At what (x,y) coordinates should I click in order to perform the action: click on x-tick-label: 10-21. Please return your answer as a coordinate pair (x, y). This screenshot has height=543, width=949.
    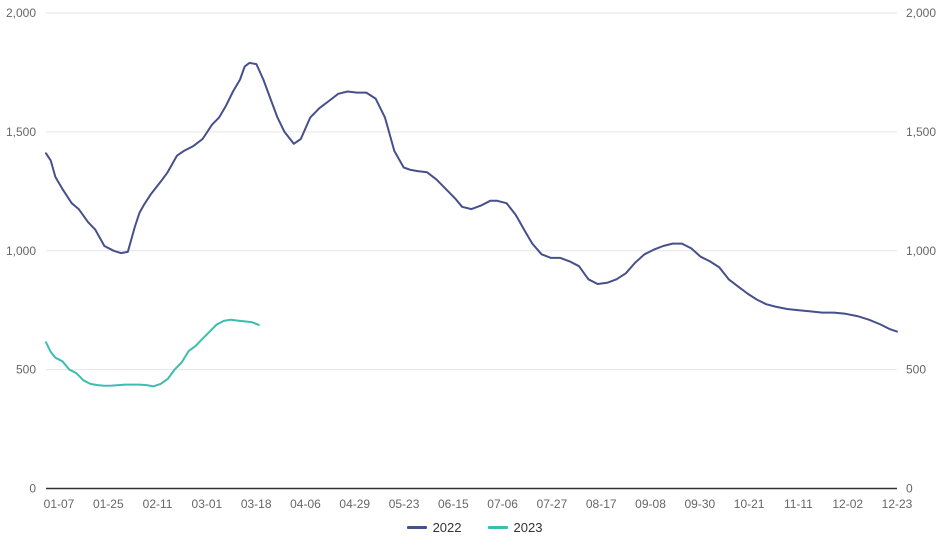
    Looking at the image, I should click on (749, 504).